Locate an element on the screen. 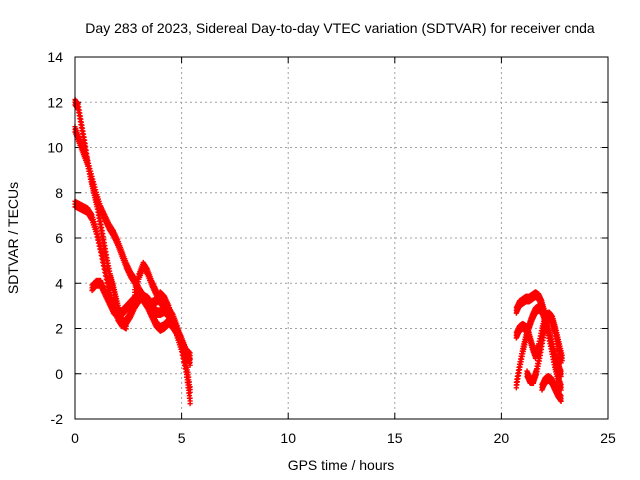  y-tick-label: 0 is located at coordinates (59, 374).